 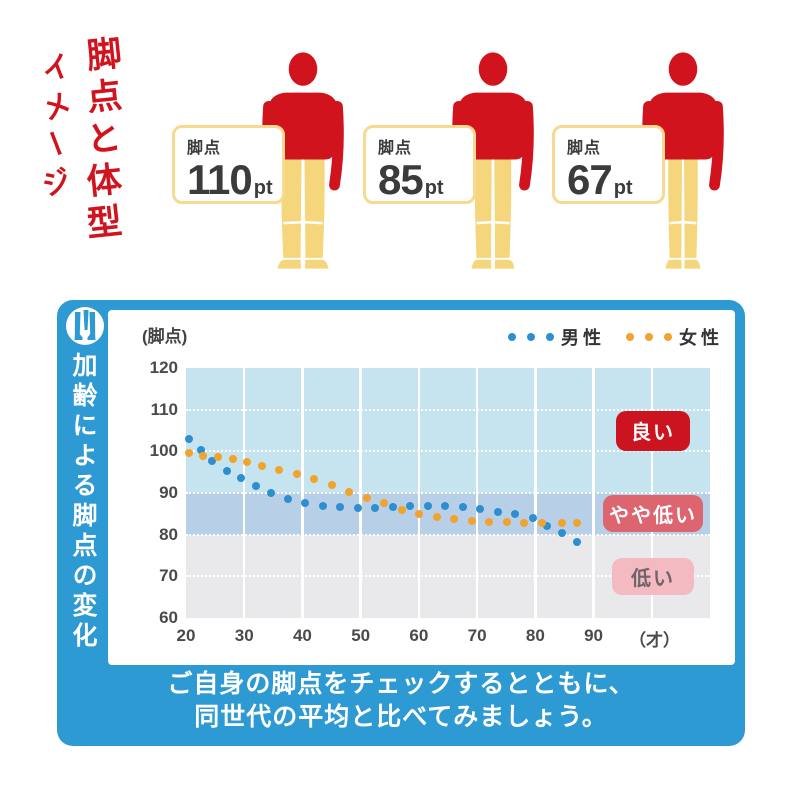 I want to click on score-card: 脚点 110 pt, so click(x=228, y=164).